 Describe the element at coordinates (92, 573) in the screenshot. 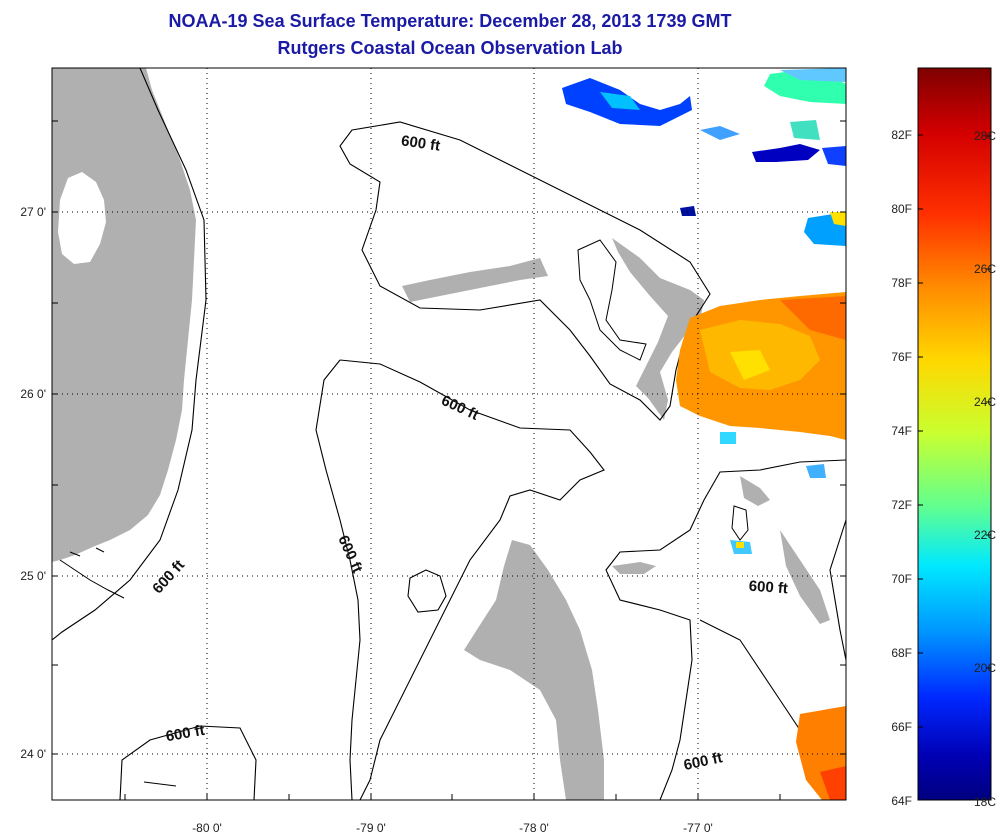

I see `florida-keys` at that location.